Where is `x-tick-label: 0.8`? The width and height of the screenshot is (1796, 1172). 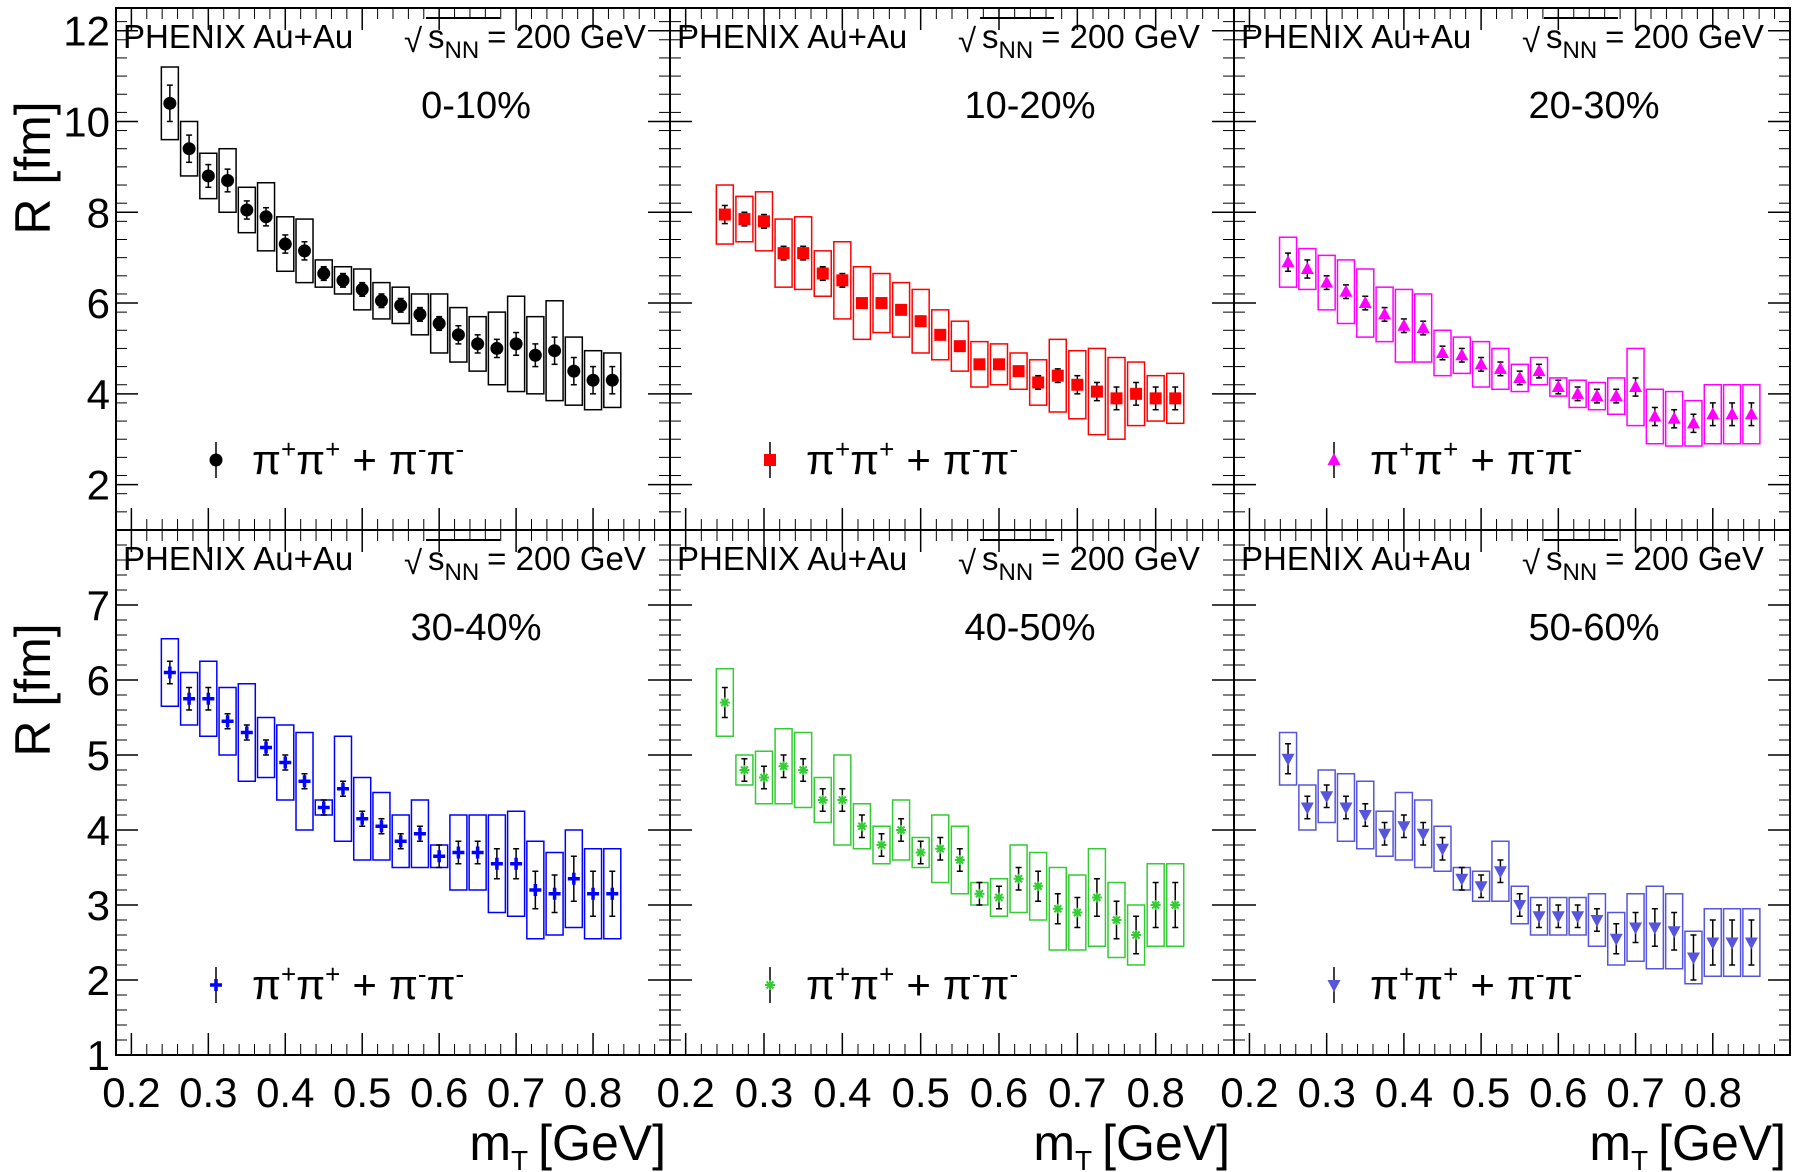 x-tick-label: 0.8 is located at coordinates (1155, 1092).